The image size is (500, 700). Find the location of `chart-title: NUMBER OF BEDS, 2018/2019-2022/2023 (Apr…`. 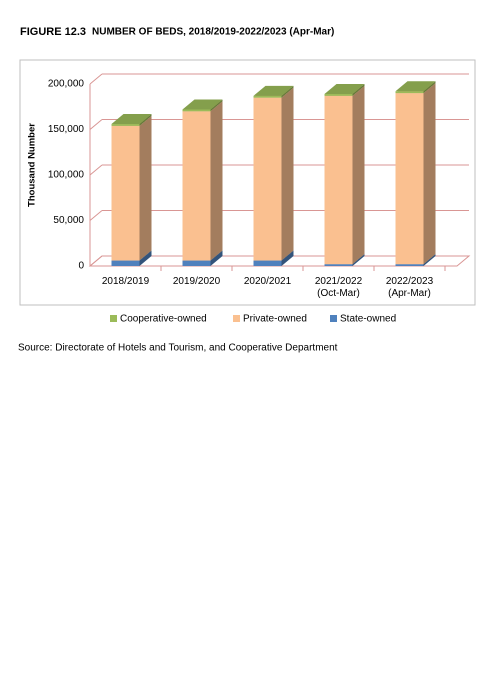

chart-title: NUMBER OF BEDS, 2018/2019-2022/2023 (Apr… is located at coordinates (213, 32).